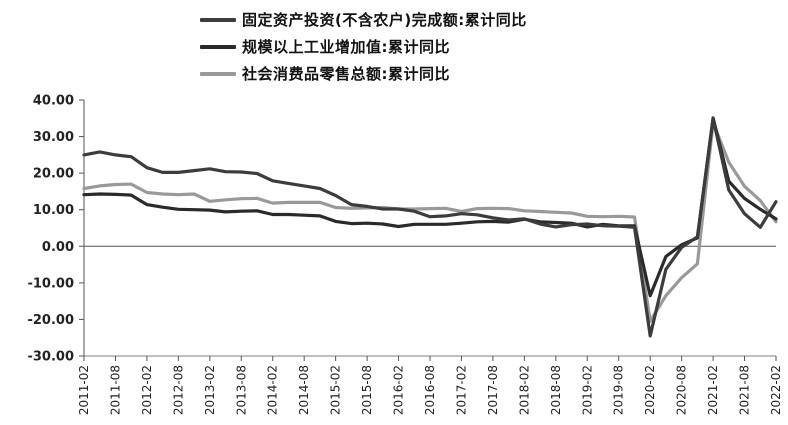 This screenshot has width=788, height=425. Describe the element at coordinates (384, 20) in the screenshot. I see `legend-label-fai: 固定资产投资(不含农户)完成额:累计同比` at that location.